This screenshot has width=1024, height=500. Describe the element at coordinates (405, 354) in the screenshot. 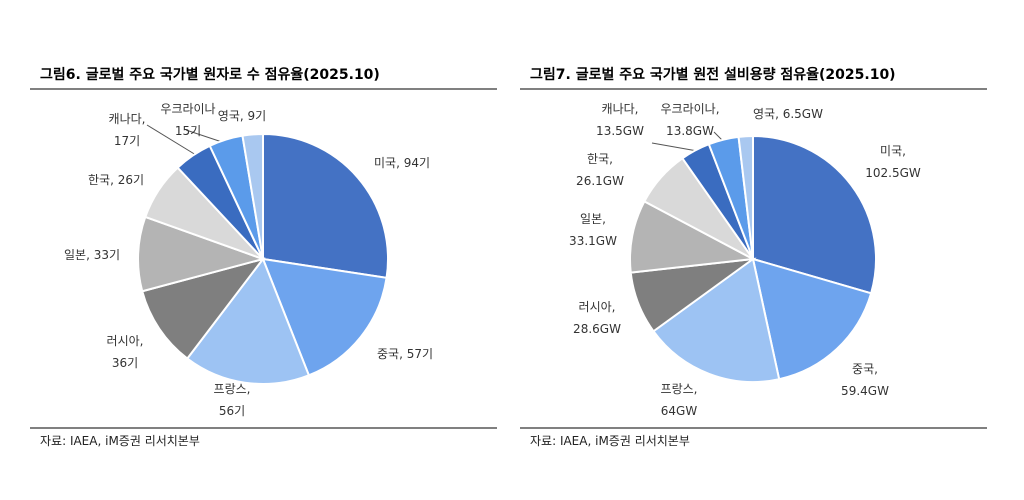

I see `data-label: 중국, 57기` at that location.